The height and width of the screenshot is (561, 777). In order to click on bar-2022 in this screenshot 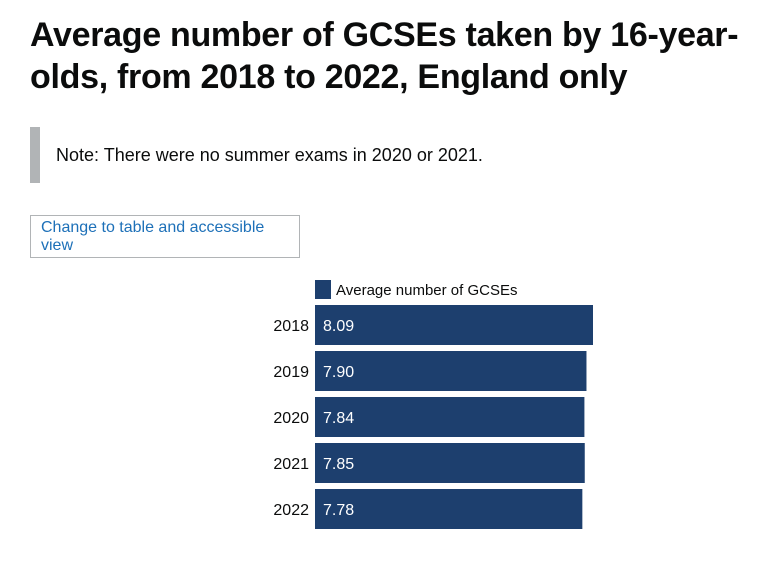, I will do `click(449, 509)`.